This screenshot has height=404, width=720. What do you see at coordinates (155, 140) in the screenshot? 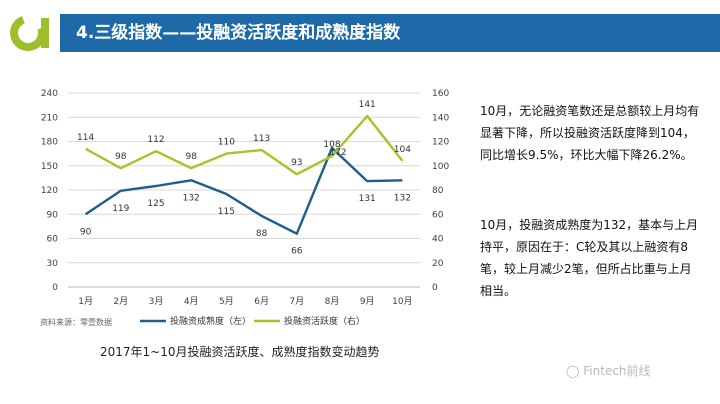
I see `data-label-activity: 112` at bounding box center [155, 140].